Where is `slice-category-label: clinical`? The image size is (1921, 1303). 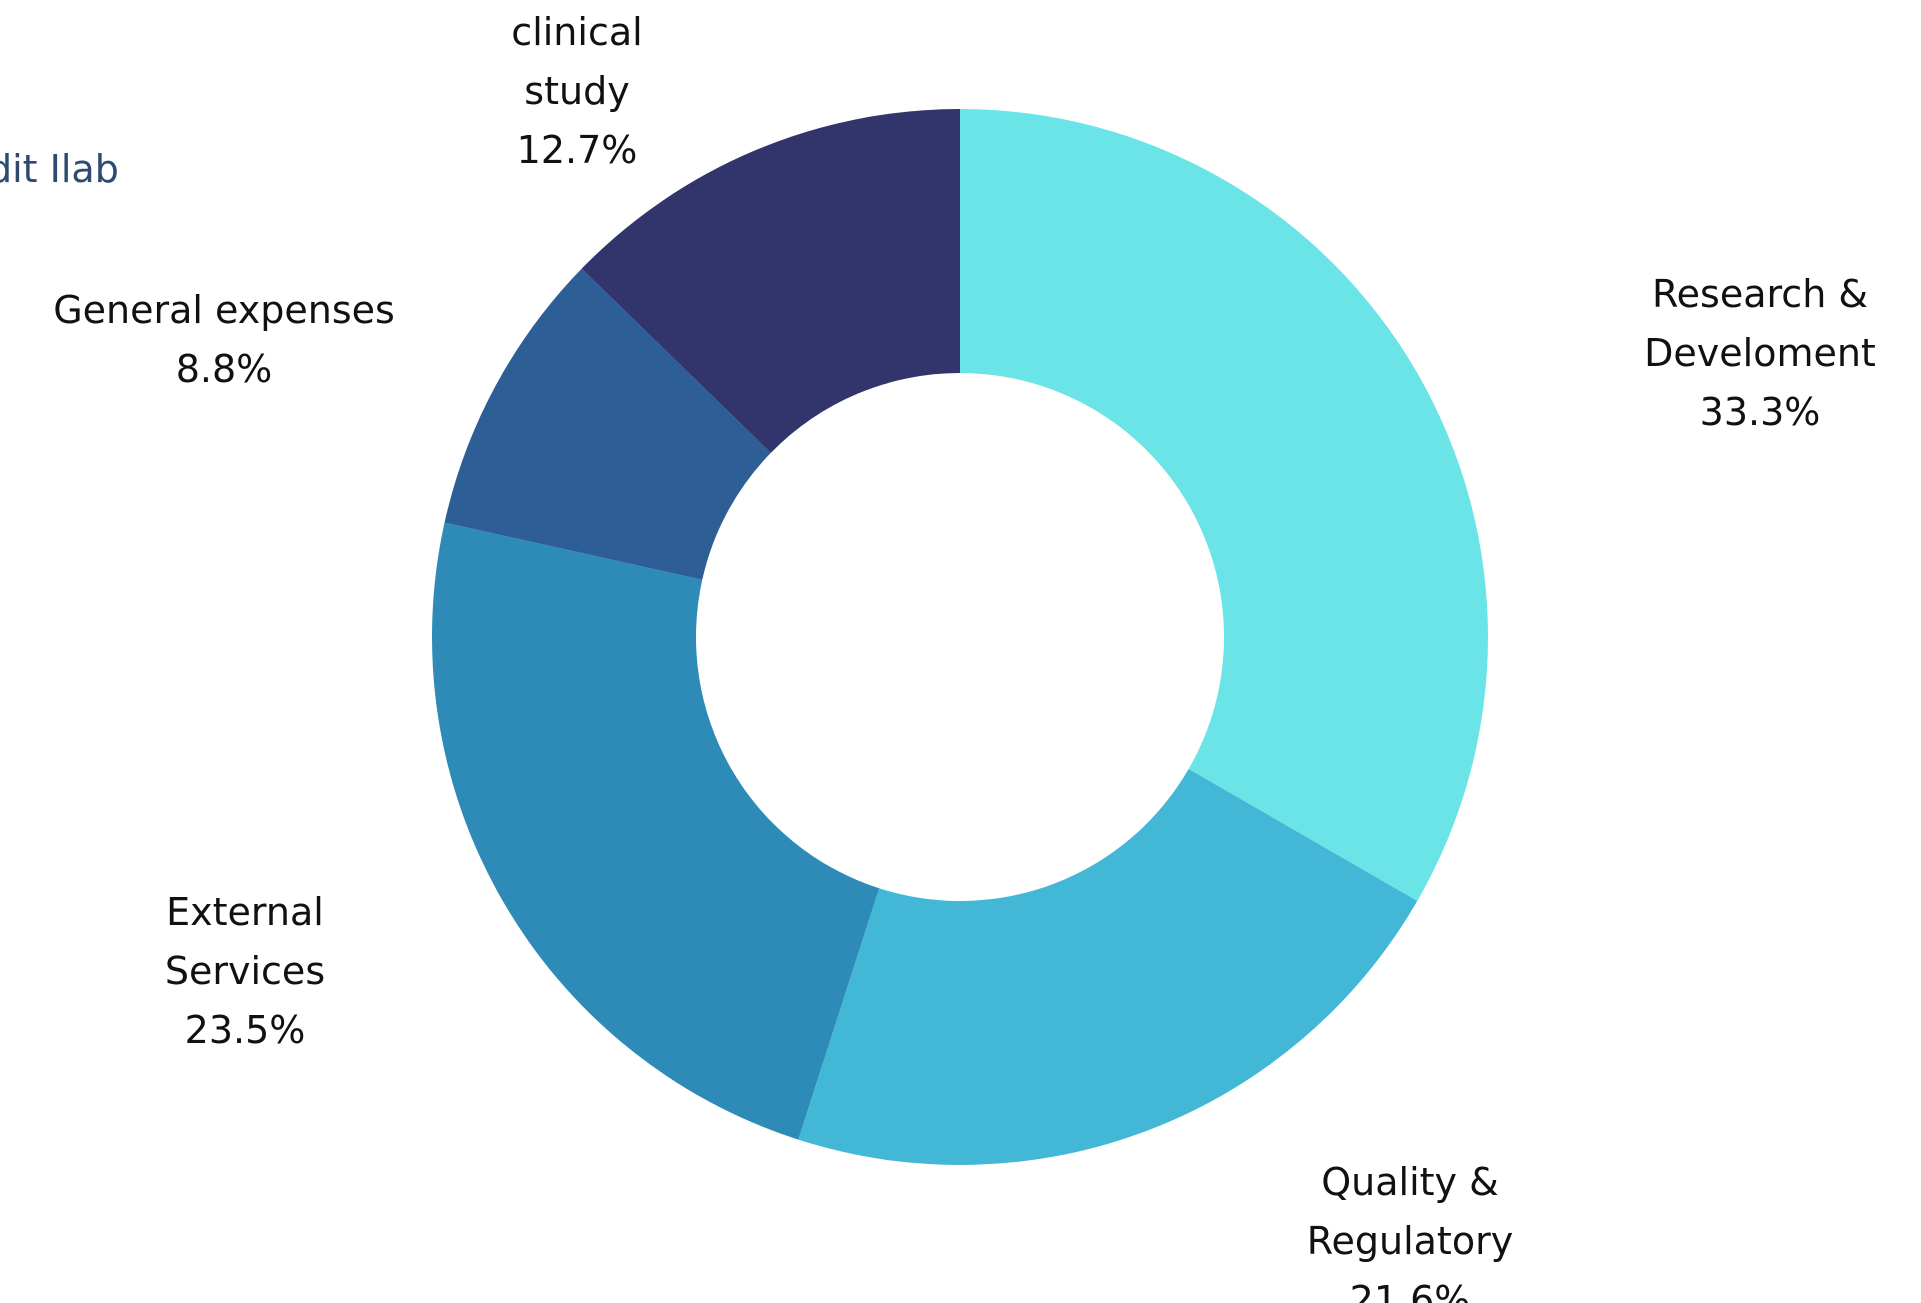 slice-category-label: clinical is located at coordinates (576, 32).